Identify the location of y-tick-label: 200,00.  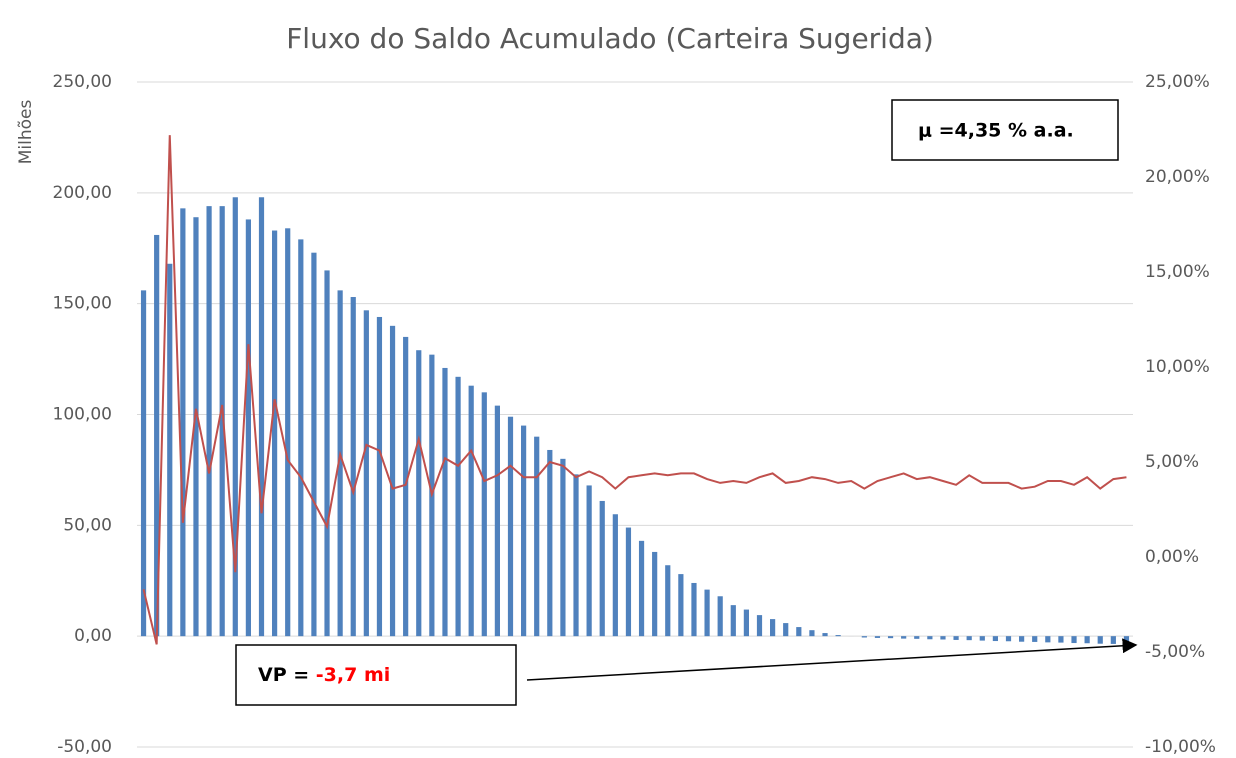
(82, 193).